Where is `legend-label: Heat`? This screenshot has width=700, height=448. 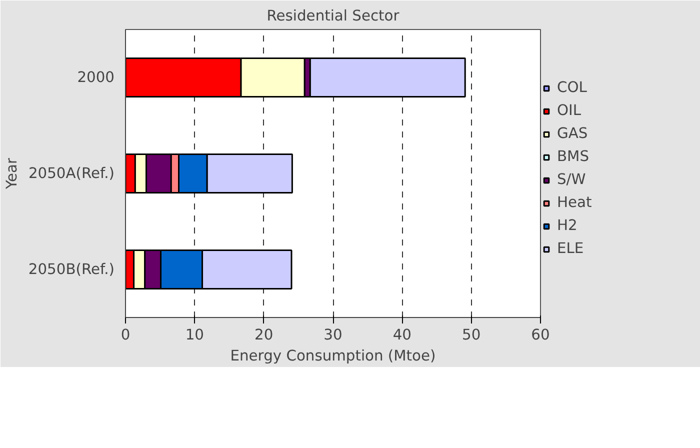
legend-label: Heat is located at coordinates (574, 202).